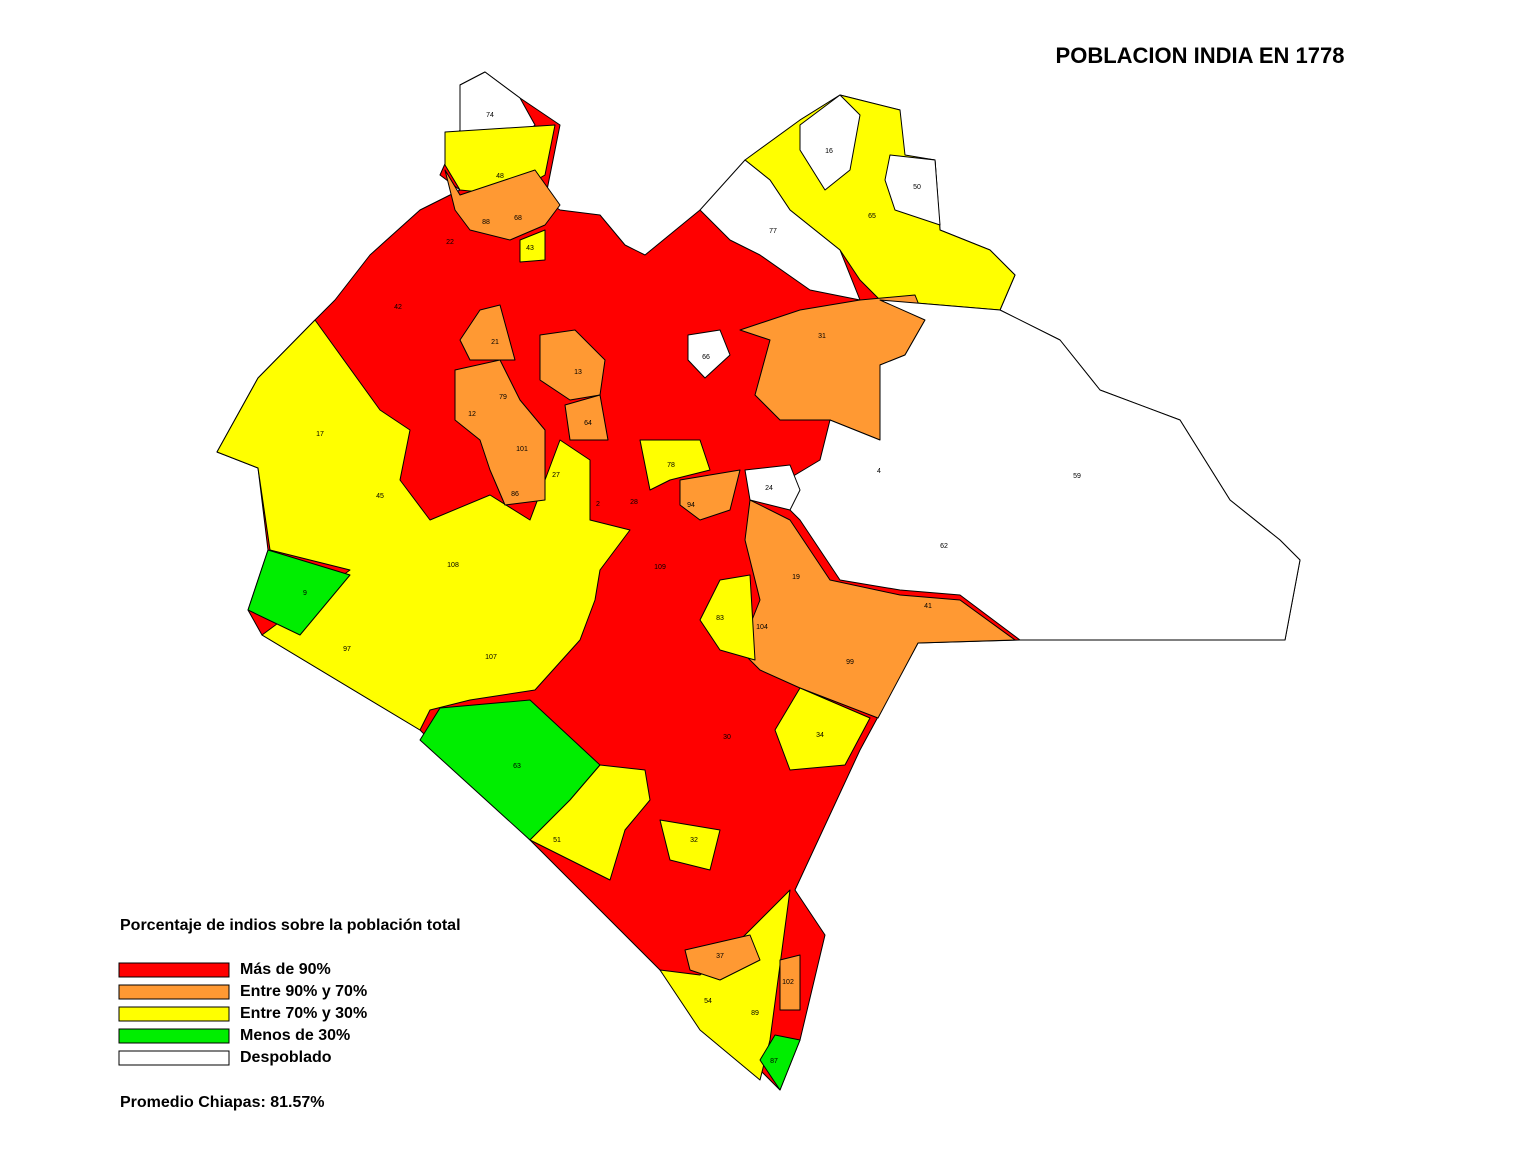 The width and height of the screenshot is (1537, 1171). What do you see at coordinates (850, 662) in the screenshot?
I see `region-label: 99` at bounding box center [850, 662].